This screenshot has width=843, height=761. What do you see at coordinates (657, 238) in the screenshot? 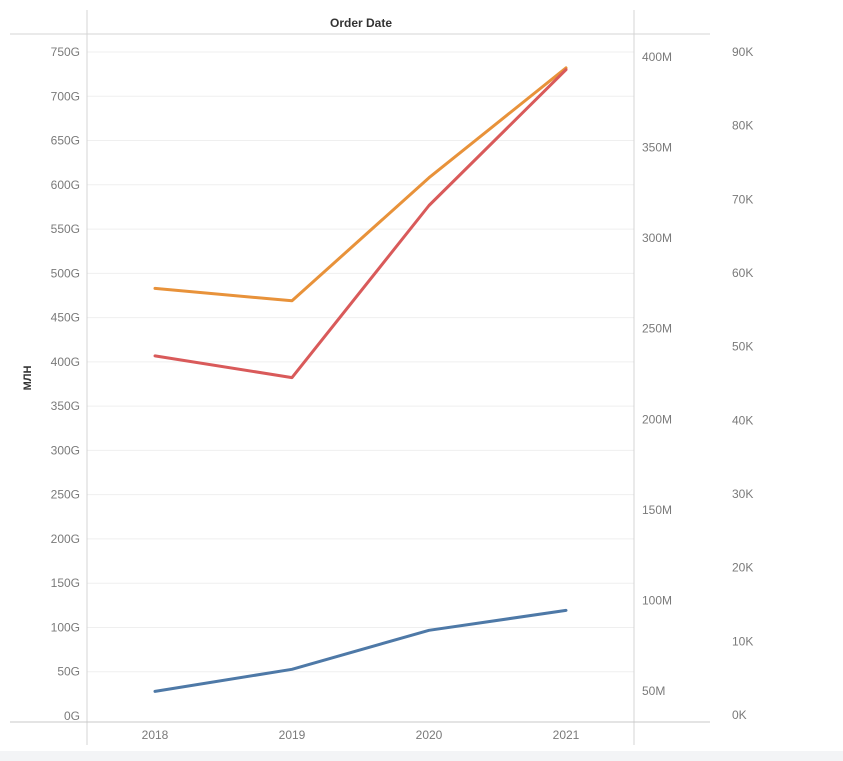
I see `right-tick-label-millions: 300M` at bounding box center [657, 238].